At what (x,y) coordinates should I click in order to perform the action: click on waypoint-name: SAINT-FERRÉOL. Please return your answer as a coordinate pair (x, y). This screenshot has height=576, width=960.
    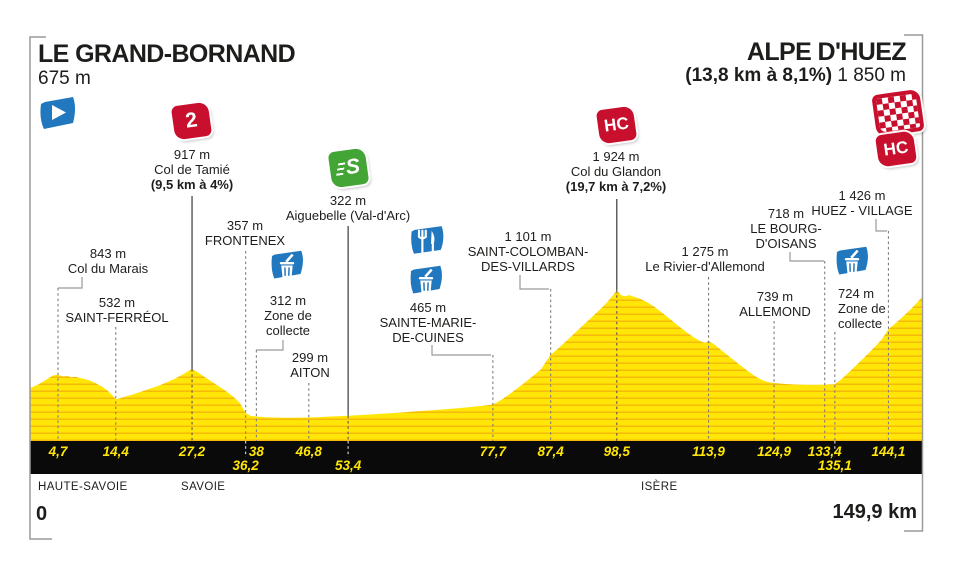
    Looking at the image, I should click on (117, 317).